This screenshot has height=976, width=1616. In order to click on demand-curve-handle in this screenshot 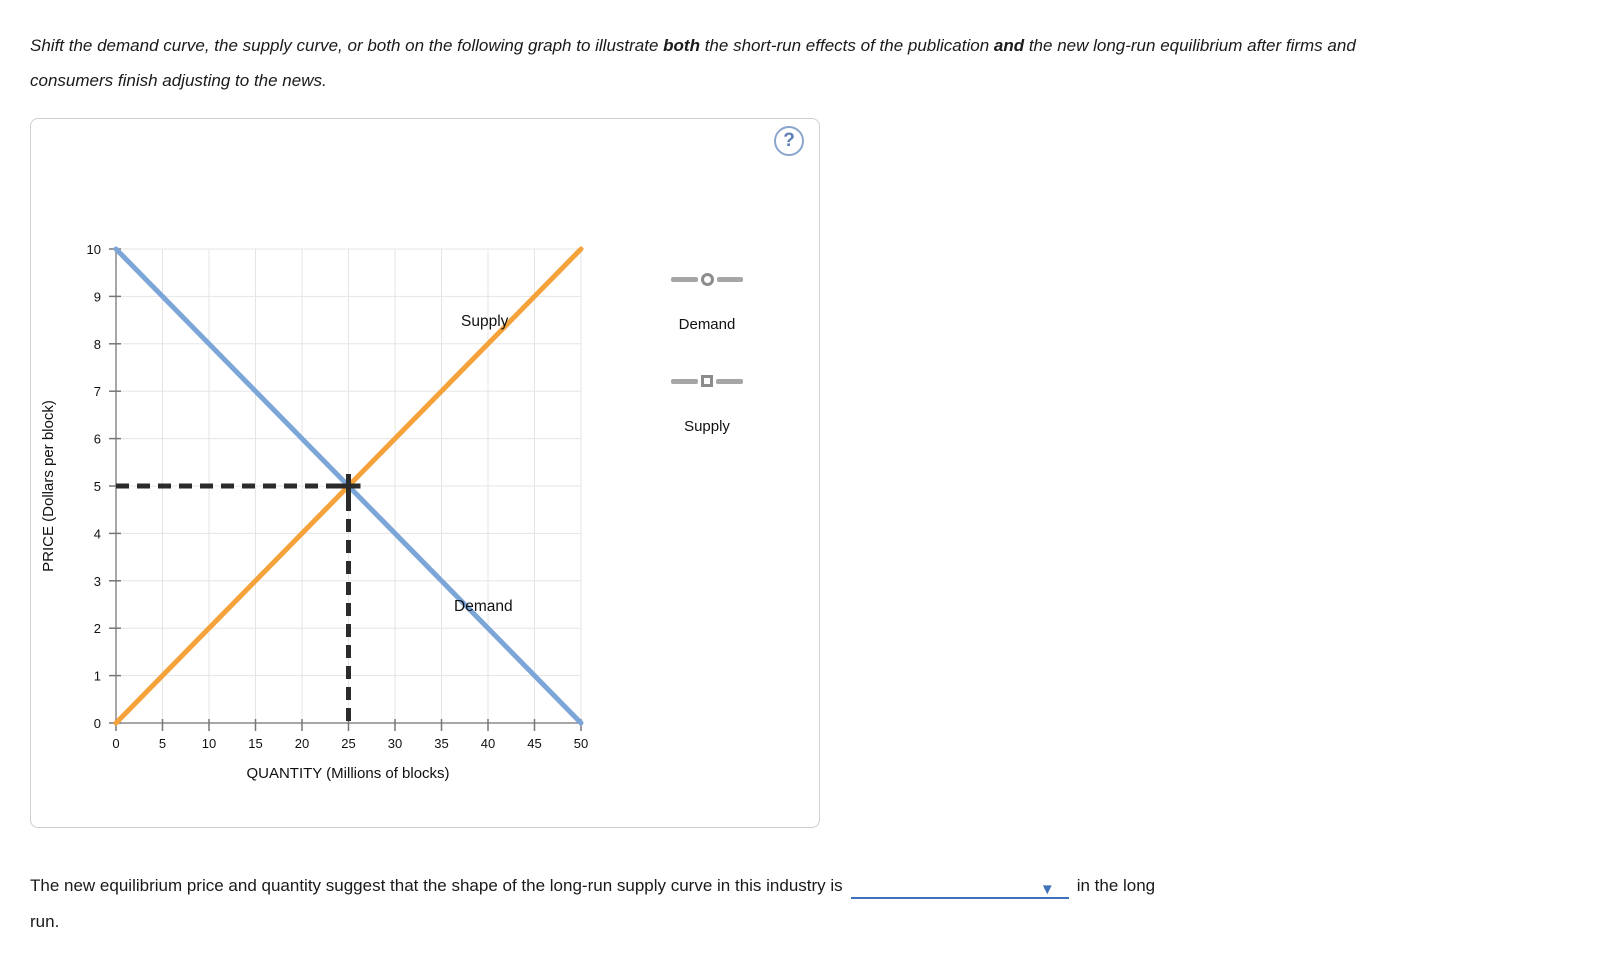, I will do `click(707, 279)`.